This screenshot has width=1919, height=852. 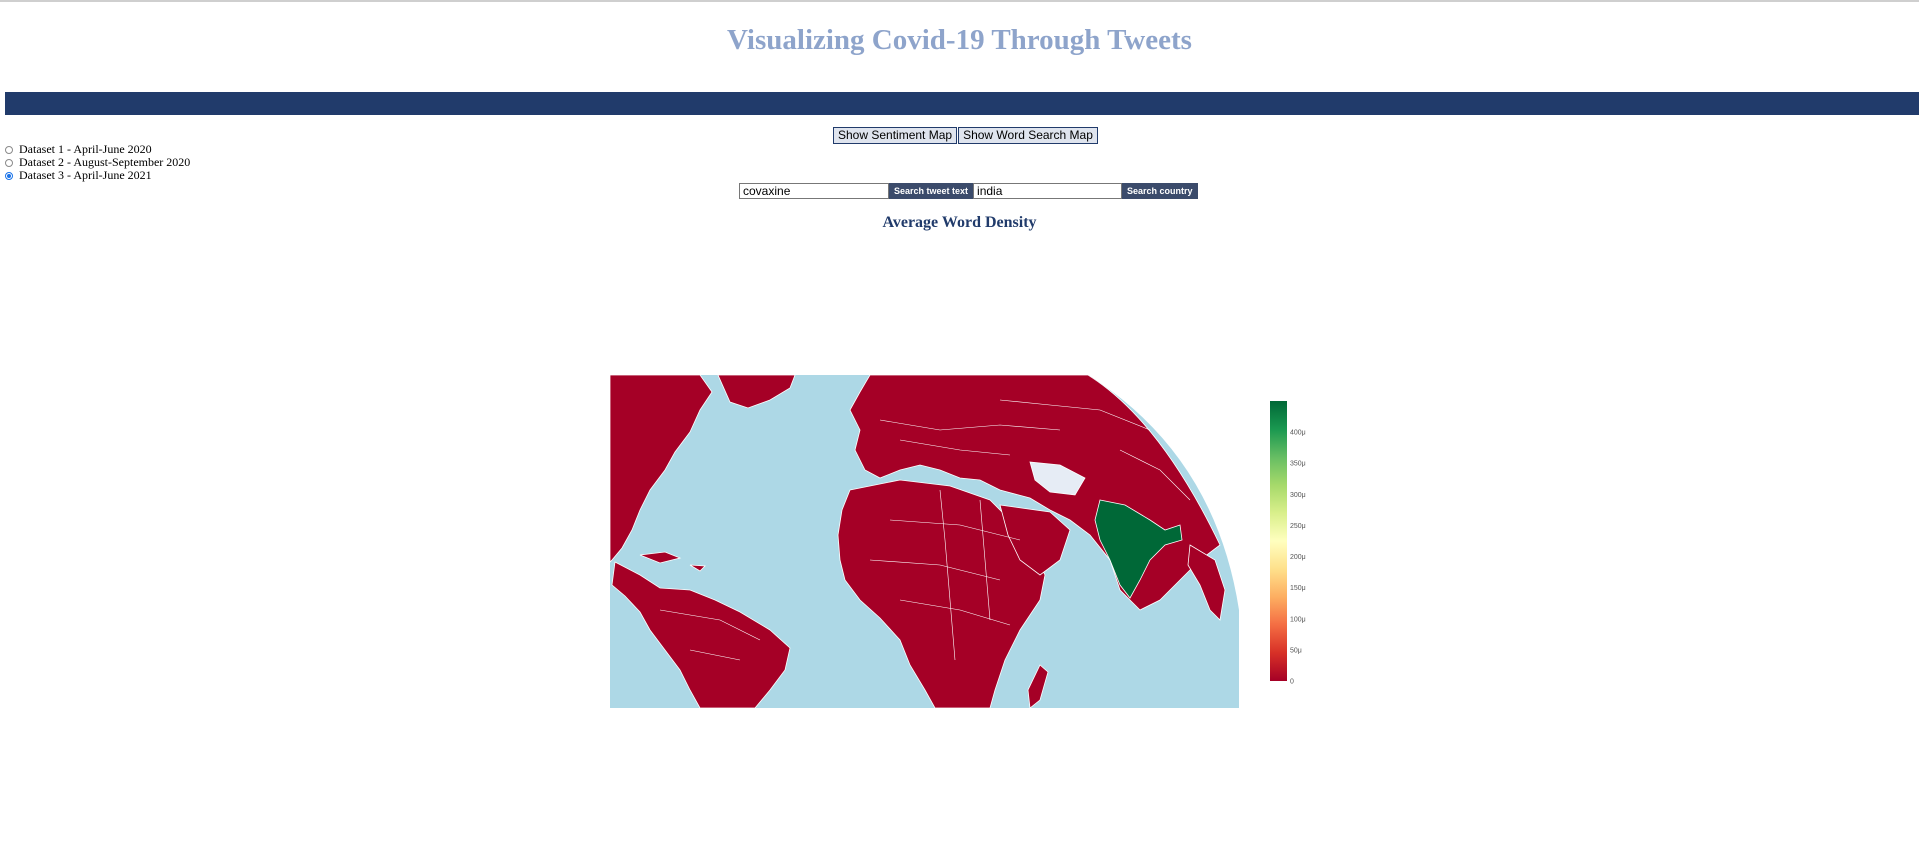 What do you see at coordinates (1298, 588) in the screenshot?
I see `colorbar-tick-label: 150μ` at bounding box center [1298, 588].